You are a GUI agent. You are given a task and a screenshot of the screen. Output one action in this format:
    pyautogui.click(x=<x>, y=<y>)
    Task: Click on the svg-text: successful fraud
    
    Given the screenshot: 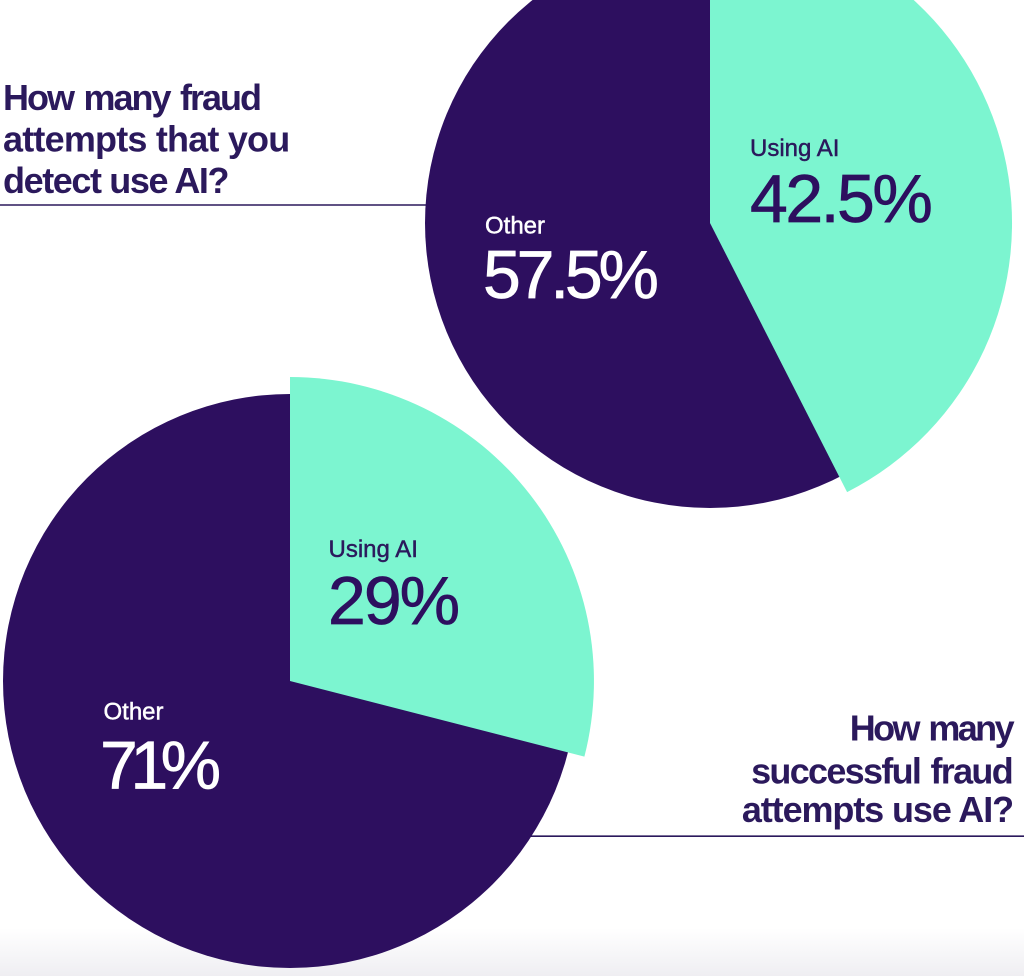 What is the action you would take?
    pyautogui.click(x=881, y=771)
    